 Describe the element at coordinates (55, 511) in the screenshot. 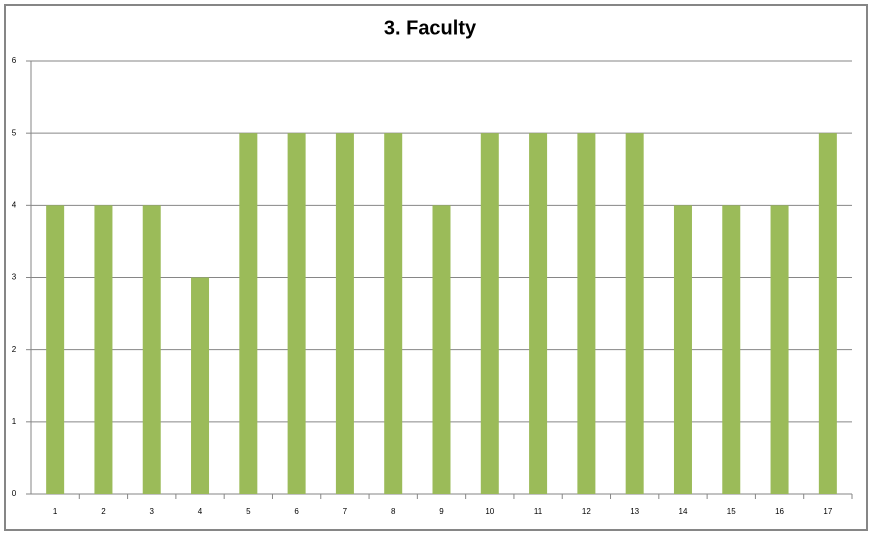

I see `x-tick-label: 1` at that location.